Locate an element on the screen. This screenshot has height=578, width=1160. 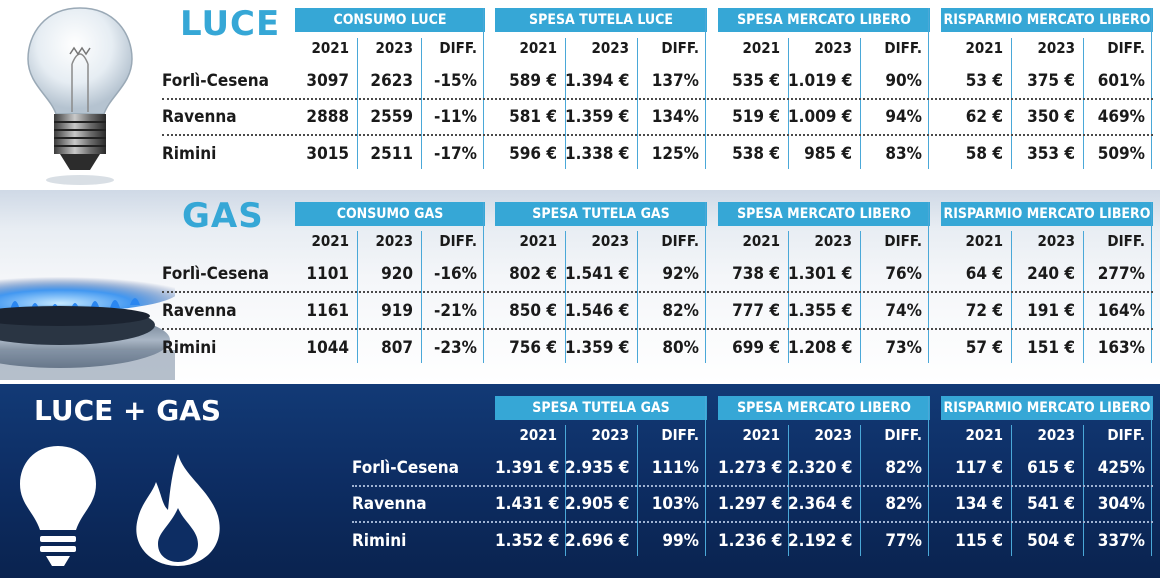
table-cell: 111% is located at coordinates (675, 468).